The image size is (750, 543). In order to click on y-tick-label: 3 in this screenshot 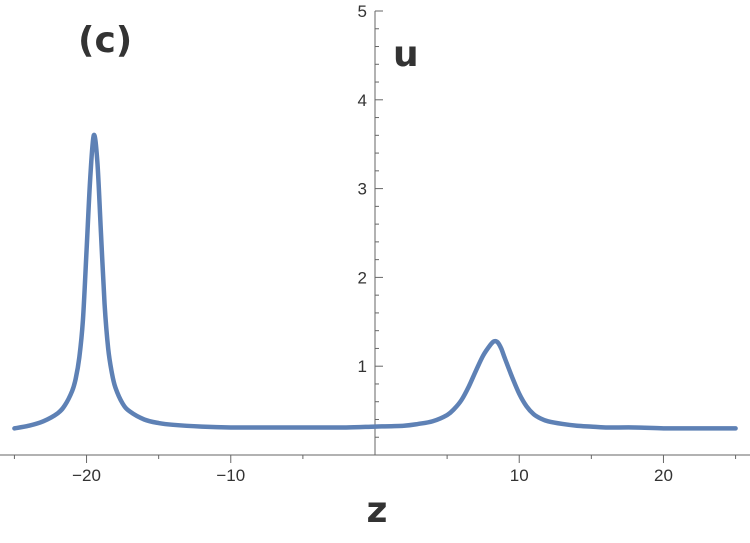, I will do `click(362, 189)`.